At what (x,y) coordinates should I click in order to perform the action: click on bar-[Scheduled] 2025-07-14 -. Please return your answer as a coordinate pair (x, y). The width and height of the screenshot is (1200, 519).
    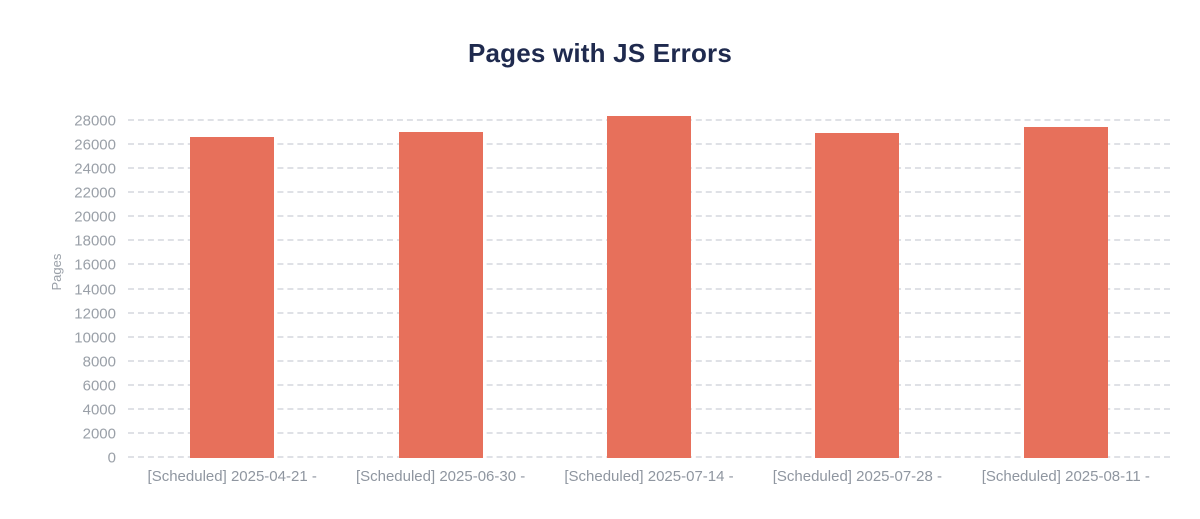
    Looking at the image, I should click on (649, 287).